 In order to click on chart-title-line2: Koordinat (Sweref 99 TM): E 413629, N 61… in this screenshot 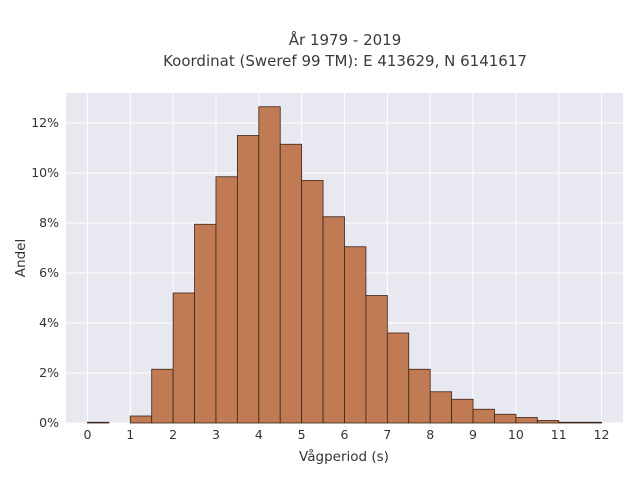, I will do `click(345, 61)`.